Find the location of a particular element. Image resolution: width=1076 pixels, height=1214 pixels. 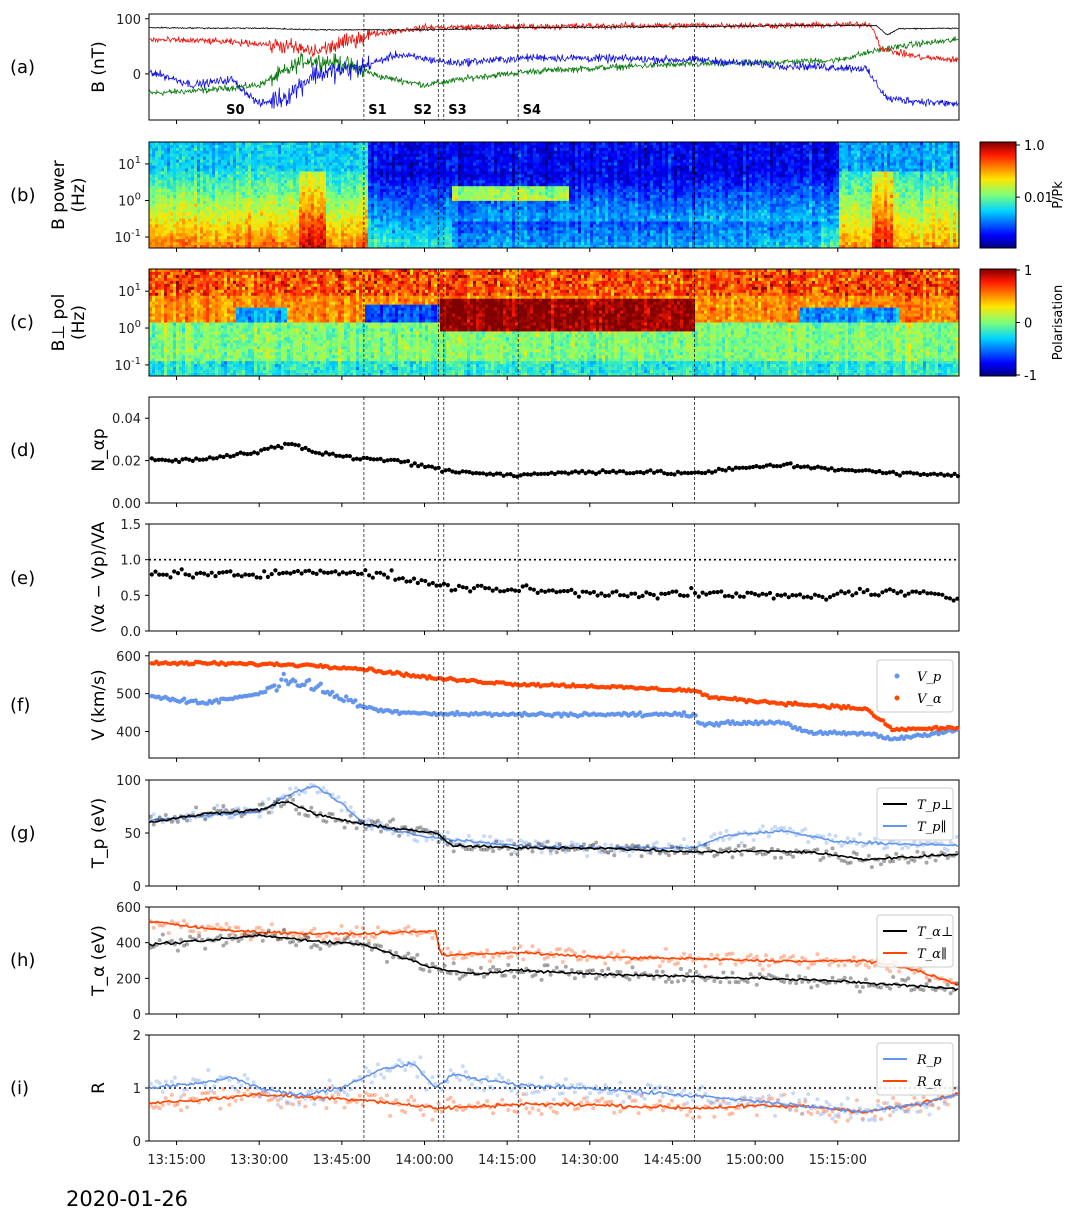

ytick-g: 50 is located at coordinates (132, 834).